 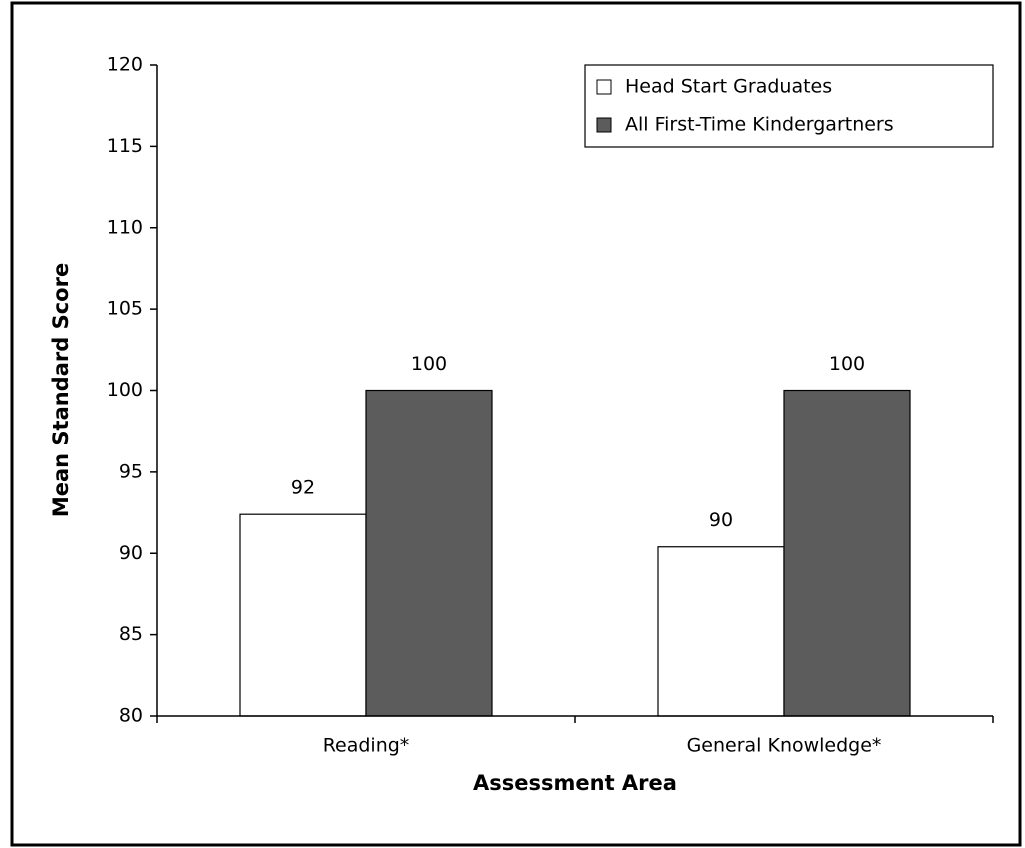 I want to click on x-tick-label: Reading*, so click(x=366, y=746).